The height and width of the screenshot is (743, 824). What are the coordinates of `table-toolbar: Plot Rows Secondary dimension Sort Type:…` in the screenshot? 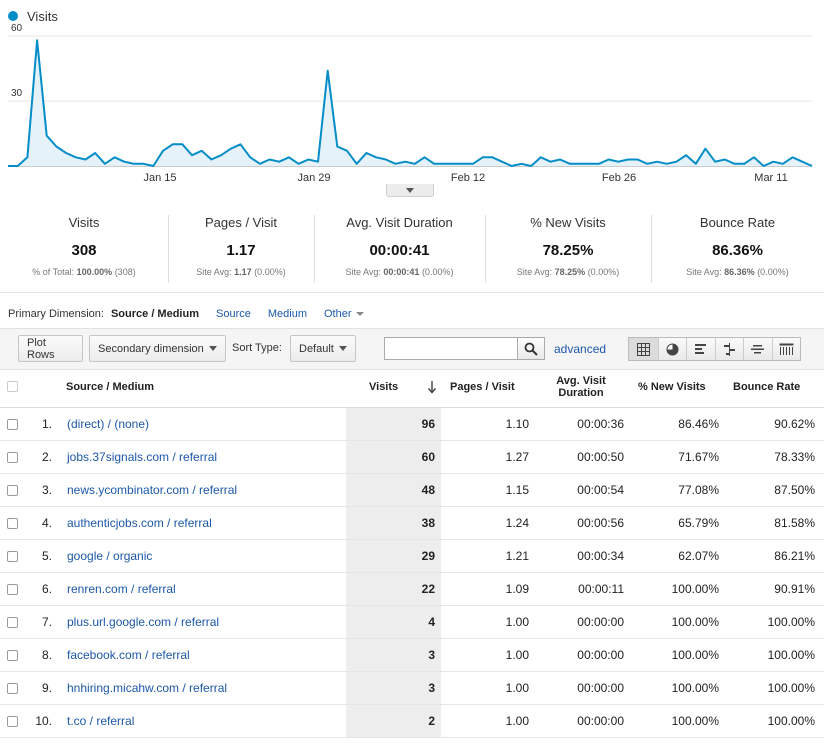 It's located at (412, 349).